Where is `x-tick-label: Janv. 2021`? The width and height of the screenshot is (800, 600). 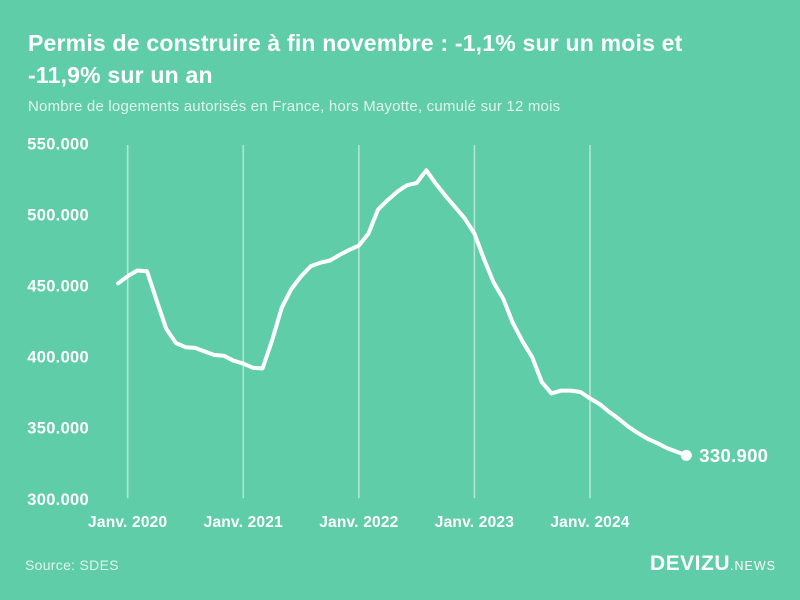 x-tick-label: Janv. 2021 is located at coordinates (243, 522).